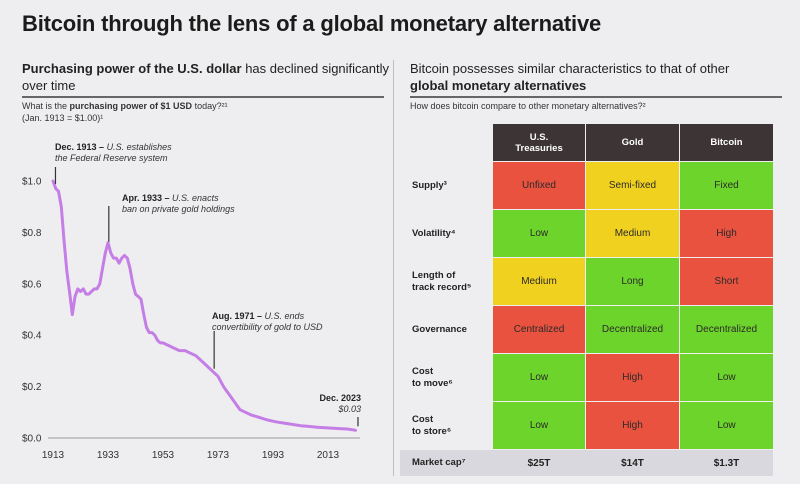  I want to click on chart-question-post: today?²¹, so click(210, 106).